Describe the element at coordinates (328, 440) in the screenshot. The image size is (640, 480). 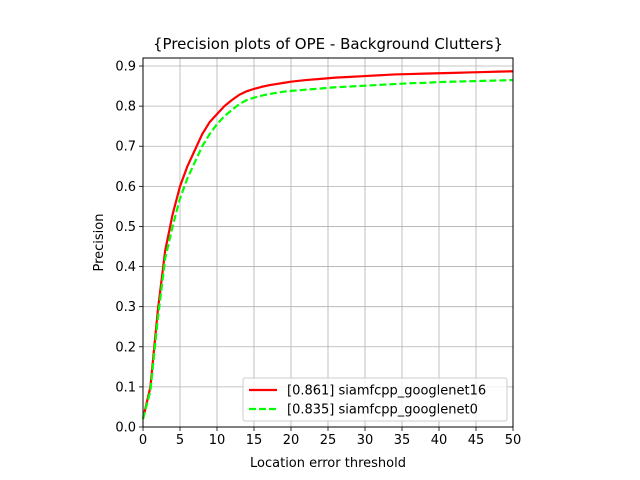
I see `x-tick-label: 25` at that location.